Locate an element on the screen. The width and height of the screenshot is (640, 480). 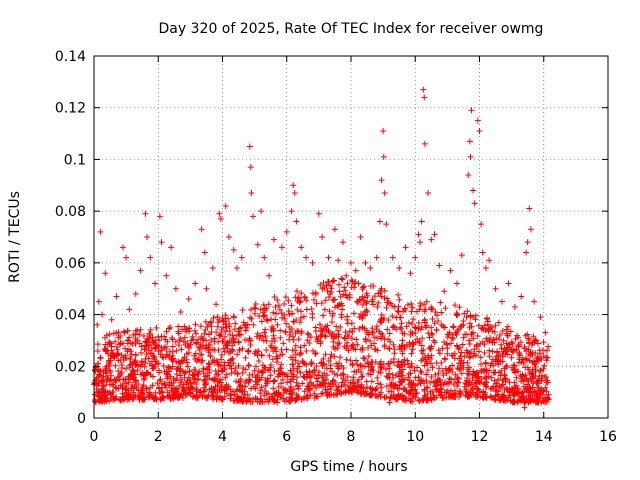
x-tick-label: 12 is located at coordinates (480, 437).